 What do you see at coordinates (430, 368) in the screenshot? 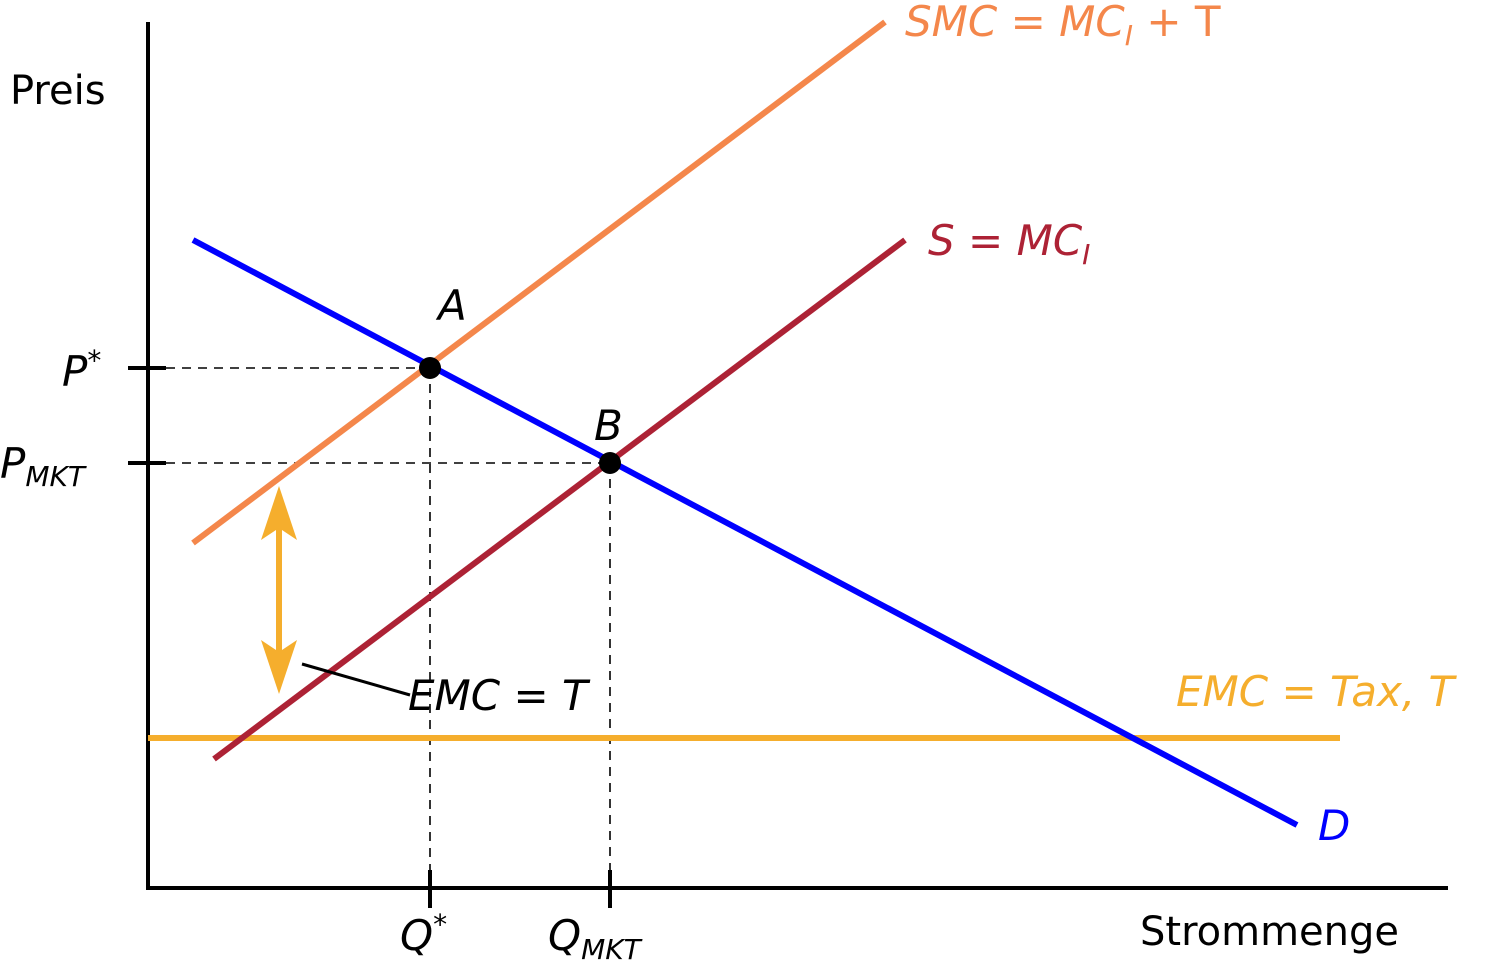
I see `point-a-dot` at bounding box center [430, 368].